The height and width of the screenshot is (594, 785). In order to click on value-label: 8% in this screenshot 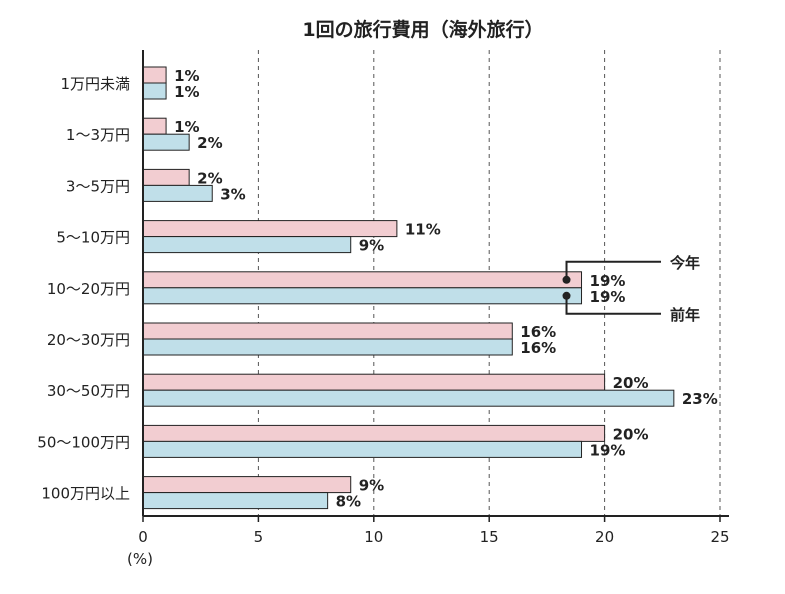, I will do `click(348, 502)`.